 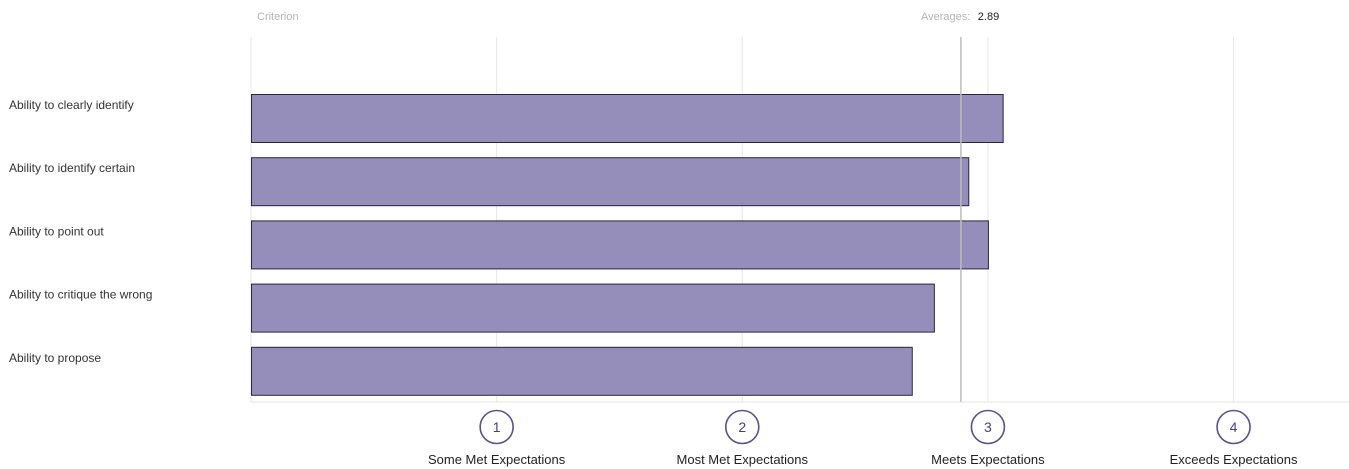 What do you see at coordinates (1234, 459) in the screenshot?
I see `tick-label: Exceeds Expectations` at bounding box center [1234, 459].